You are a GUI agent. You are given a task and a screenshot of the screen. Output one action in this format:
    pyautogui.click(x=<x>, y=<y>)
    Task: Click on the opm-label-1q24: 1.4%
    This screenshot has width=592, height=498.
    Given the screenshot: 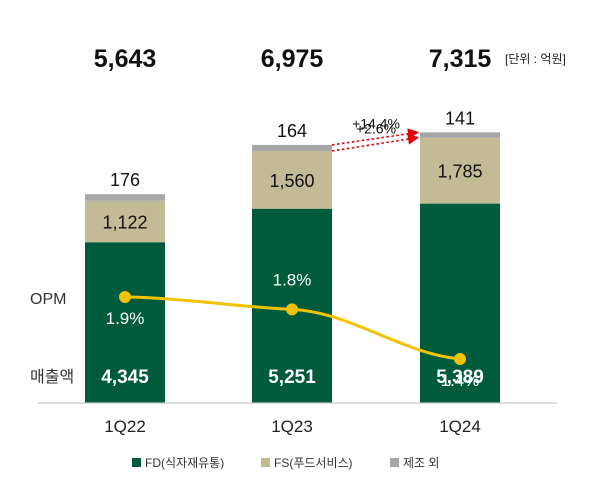 What is the action you would take?
    pyautogui.click(x=460, y=380)
    